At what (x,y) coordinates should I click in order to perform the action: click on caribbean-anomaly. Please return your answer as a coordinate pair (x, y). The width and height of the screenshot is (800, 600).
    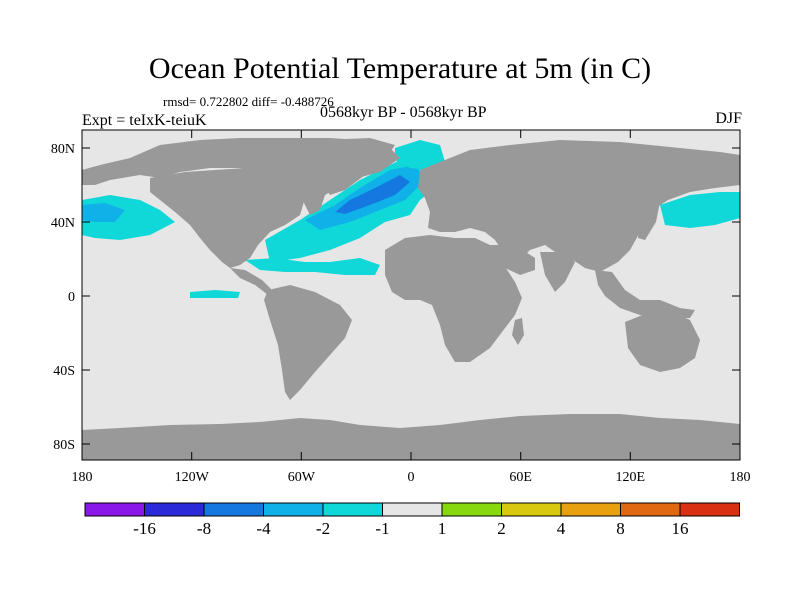
    Looking at the image, I should click on (312, 266).